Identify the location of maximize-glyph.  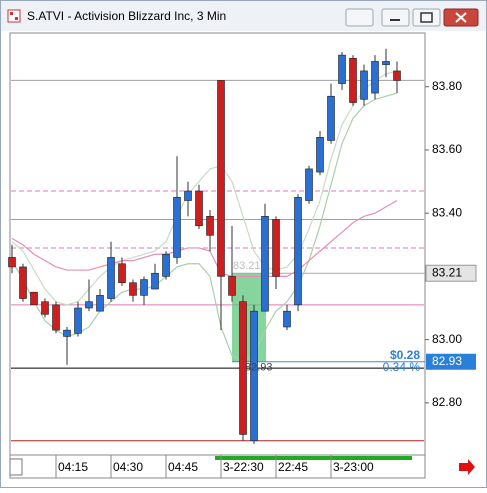
(426, 17).